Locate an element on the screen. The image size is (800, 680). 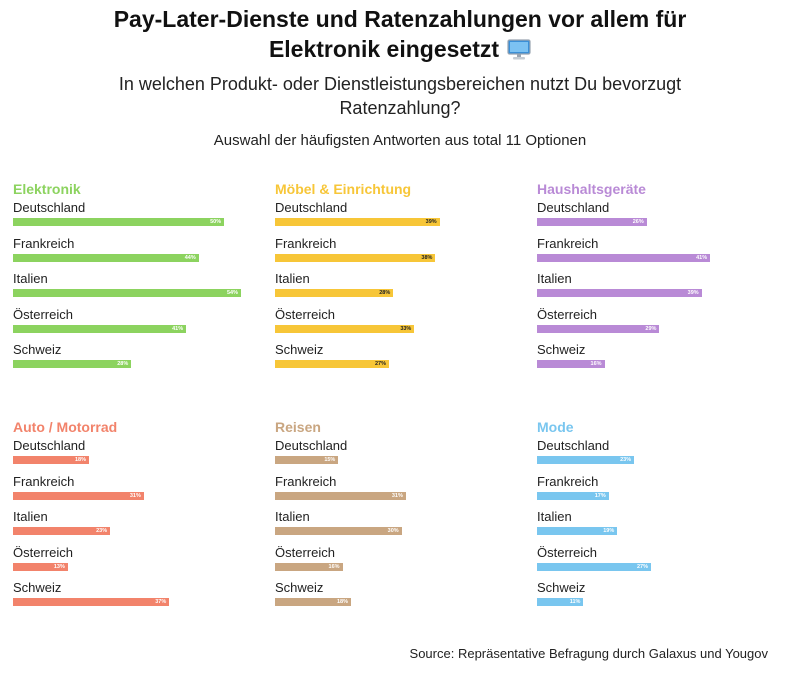
panel-title: Möbel & Einrichtung is located at coordinates (343, 189).